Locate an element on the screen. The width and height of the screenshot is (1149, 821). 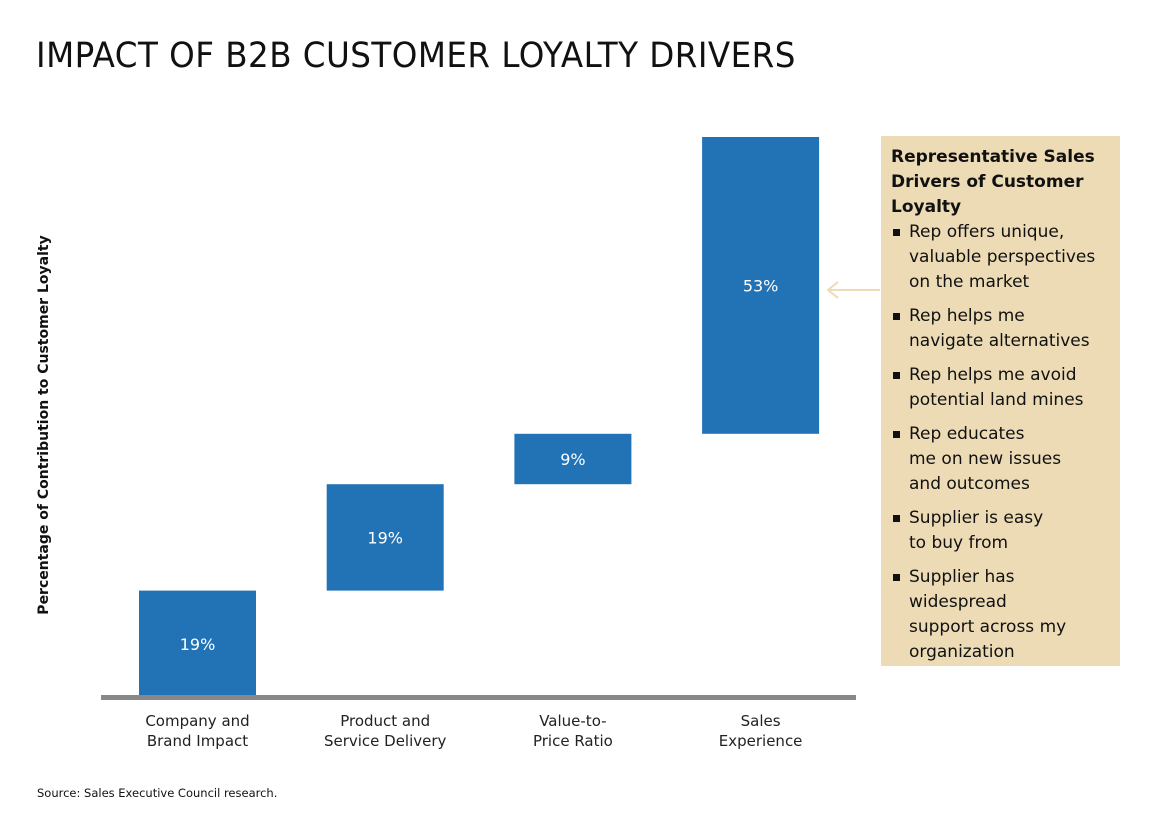
callout-item-text: Rep helps me navigate alternatives is located at coordinates (999, 328).